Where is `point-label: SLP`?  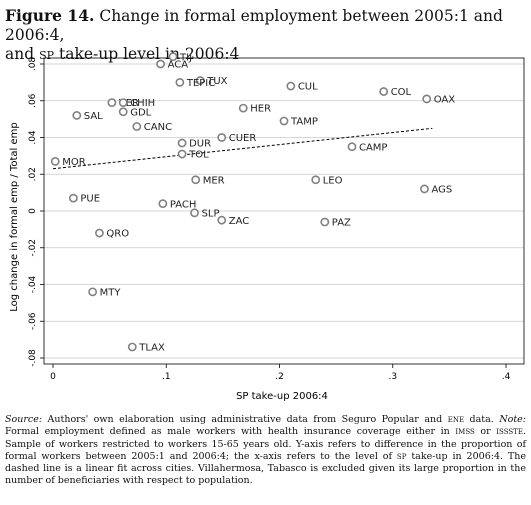 point-label: SLP is located at coordinates (211, 213).